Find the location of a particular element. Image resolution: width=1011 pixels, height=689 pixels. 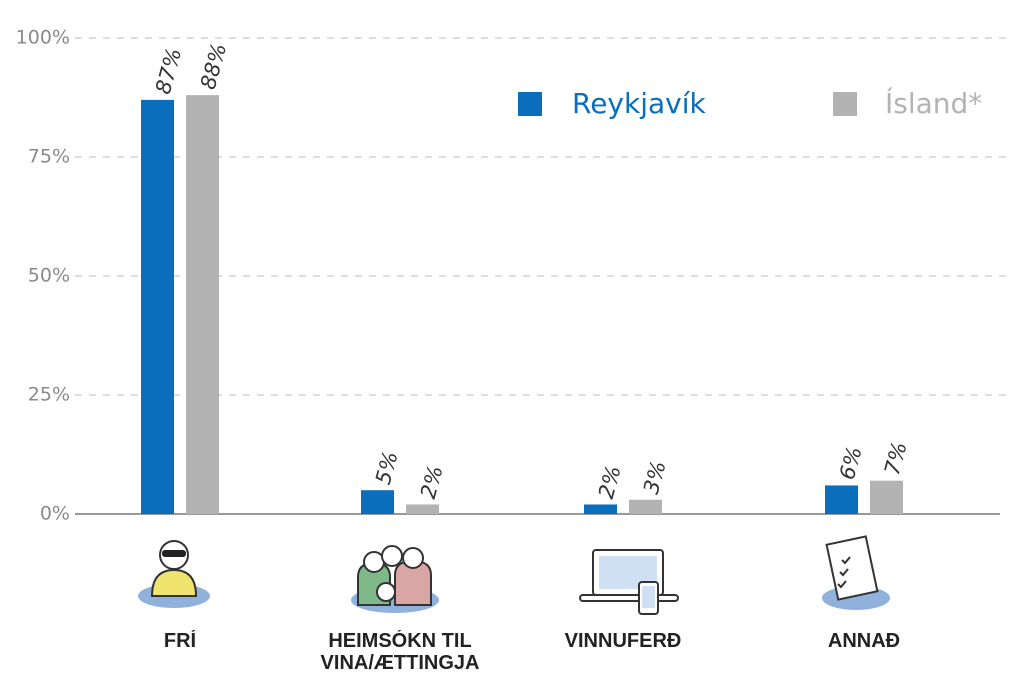

icon-laptop is located at coordinates (629, 582).